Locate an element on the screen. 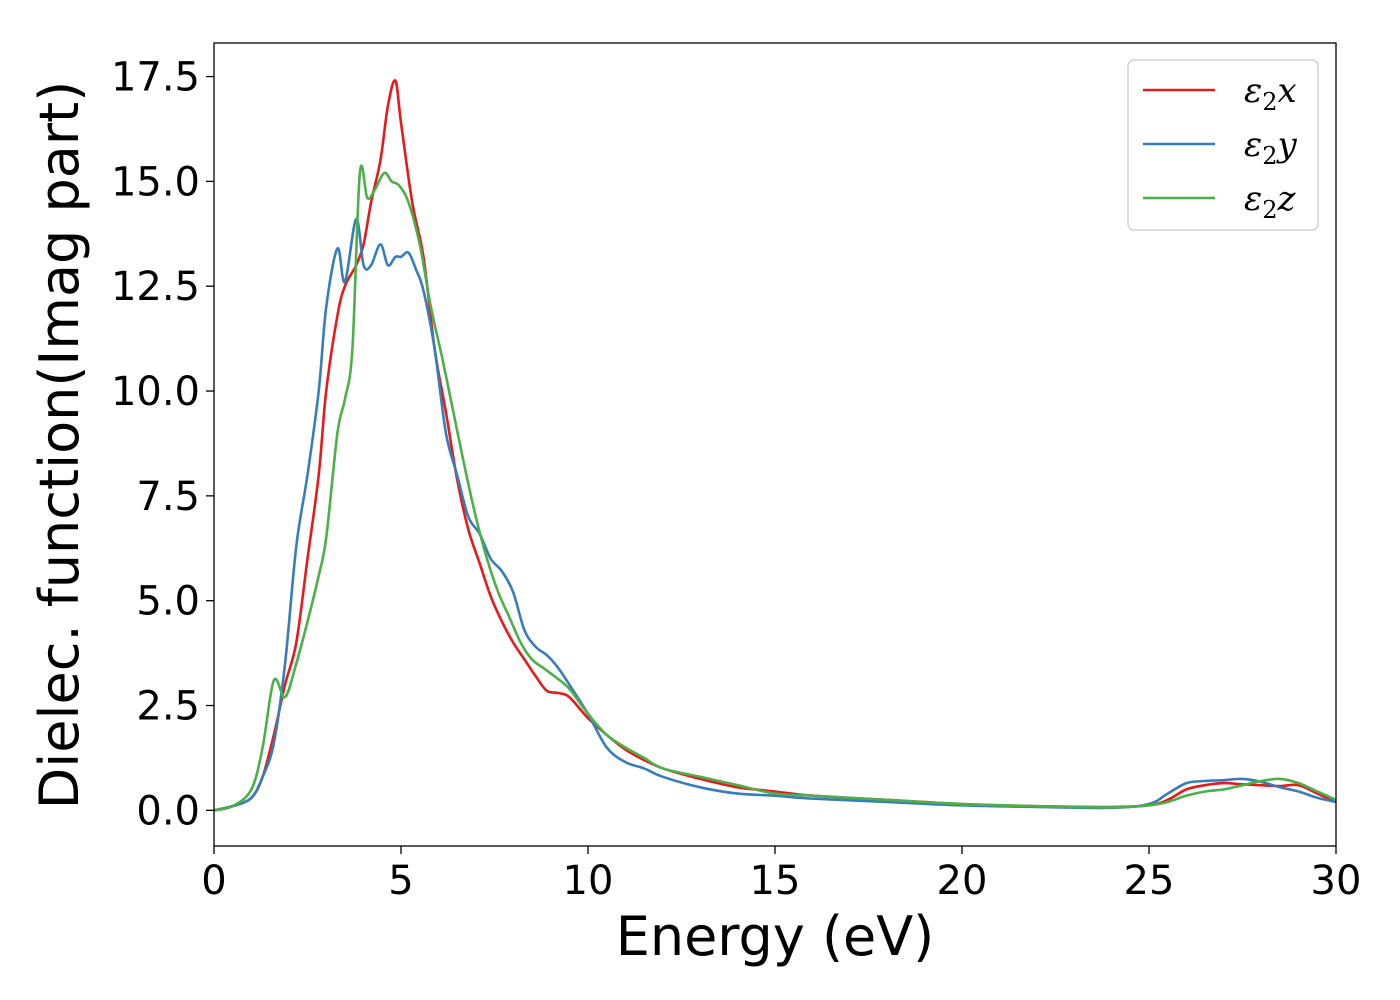  x-tick-label: 15 is located at coordinates (775, 881).